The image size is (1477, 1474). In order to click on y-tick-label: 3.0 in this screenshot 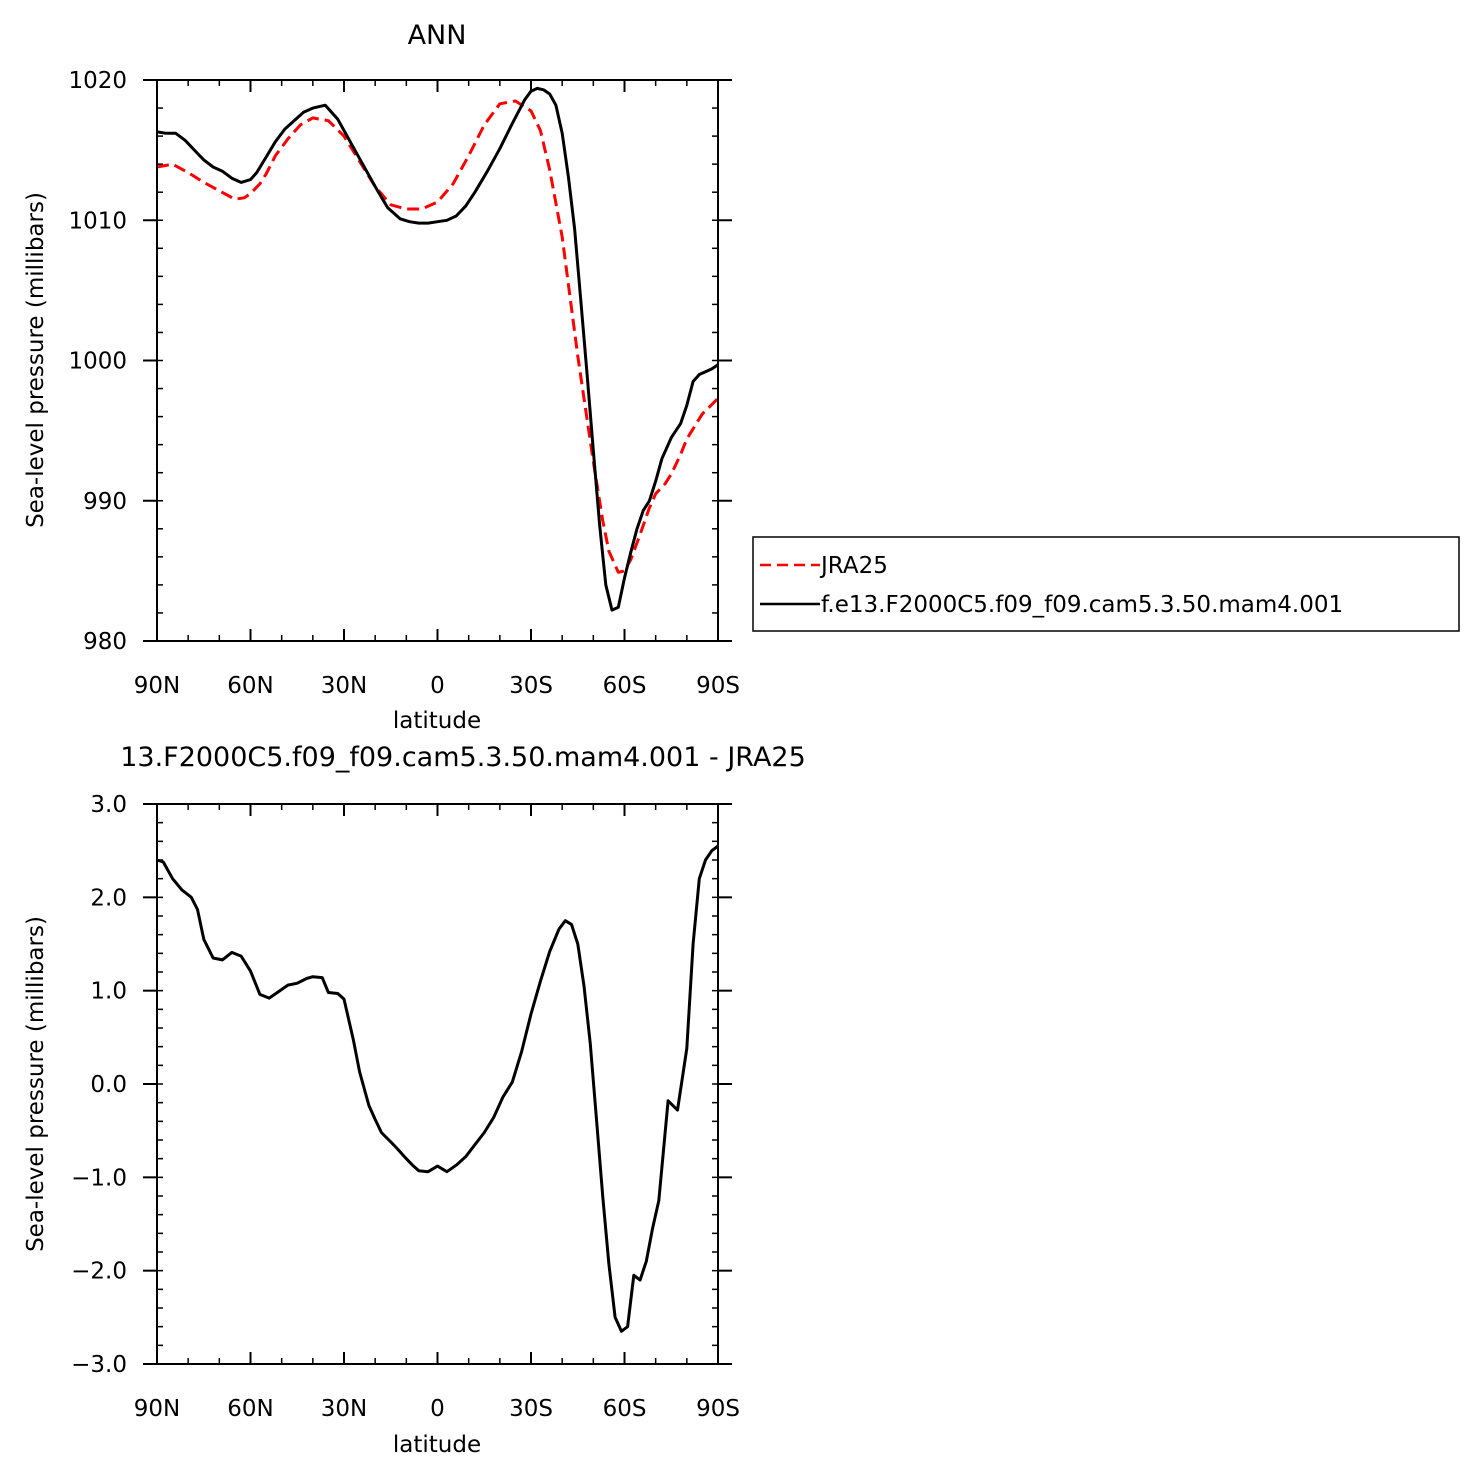, I will do `click(108, 805)`.